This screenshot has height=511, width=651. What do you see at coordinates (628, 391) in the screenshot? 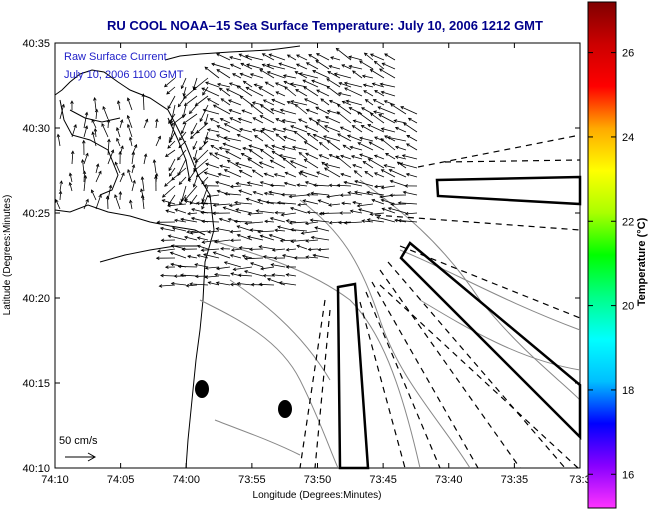
I see `colorbar-tick-label: 18` at bounding box center [628, 391].